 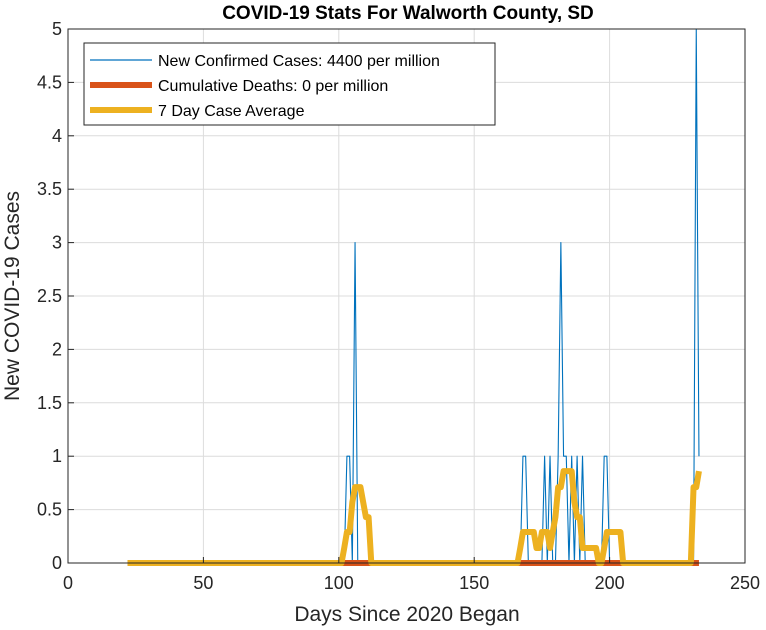 I want to click on legend-label-cumulative-deaths: Cumulative Deaths: 0 per million, so click(x=273, y=86).